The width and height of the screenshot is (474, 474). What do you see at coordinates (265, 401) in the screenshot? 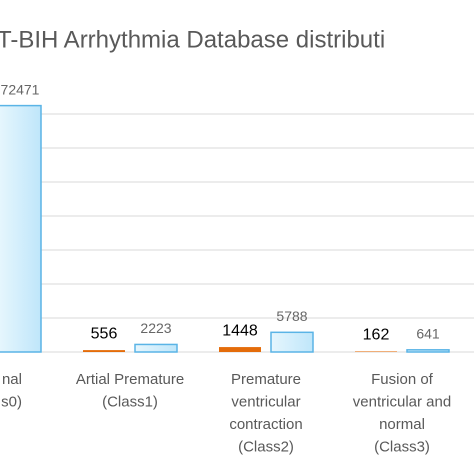
I see `x-tick-label: ventricular` at bounding box center [265, 401].